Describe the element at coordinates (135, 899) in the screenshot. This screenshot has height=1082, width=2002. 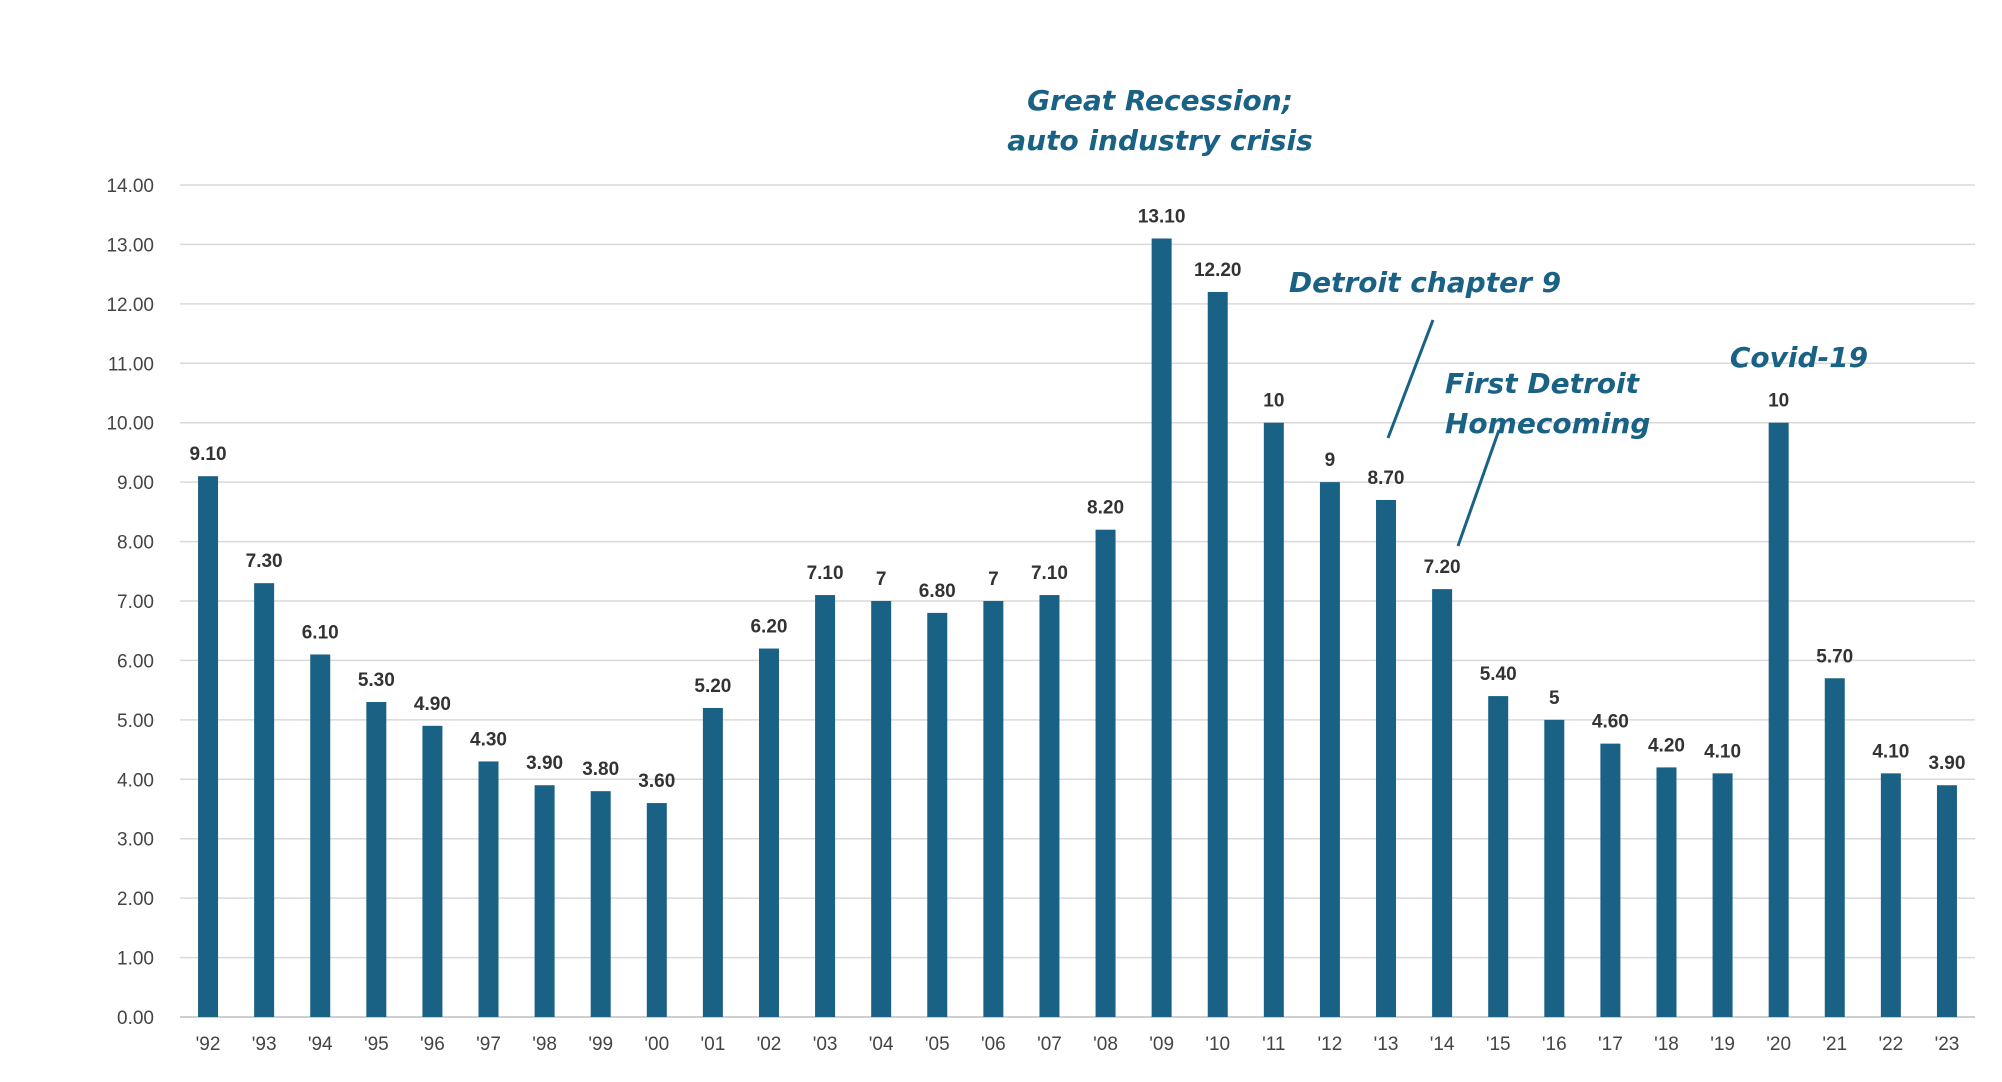
I see `y-tick-label: 2.00` at that location.